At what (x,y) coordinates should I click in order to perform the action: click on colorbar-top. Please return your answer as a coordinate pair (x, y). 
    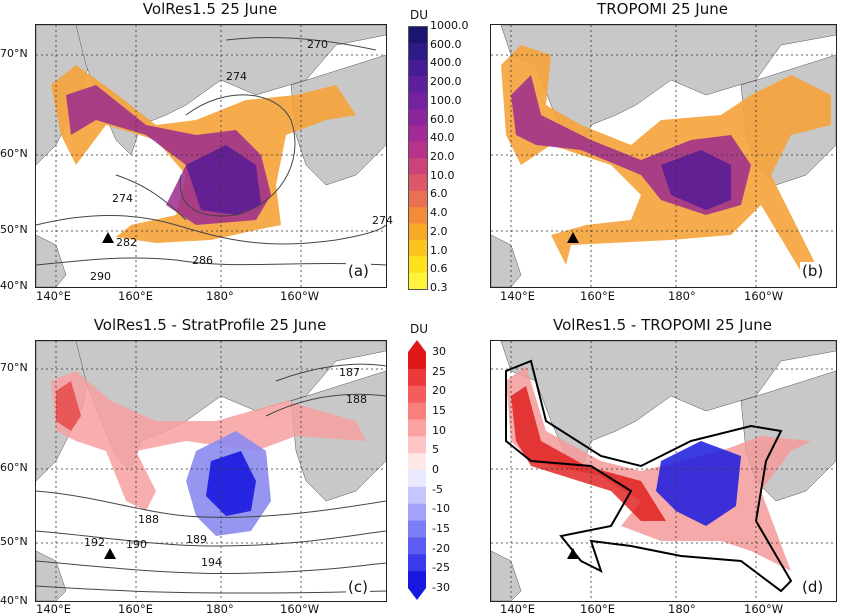
    Looking at the image, I should click on (418, 158).